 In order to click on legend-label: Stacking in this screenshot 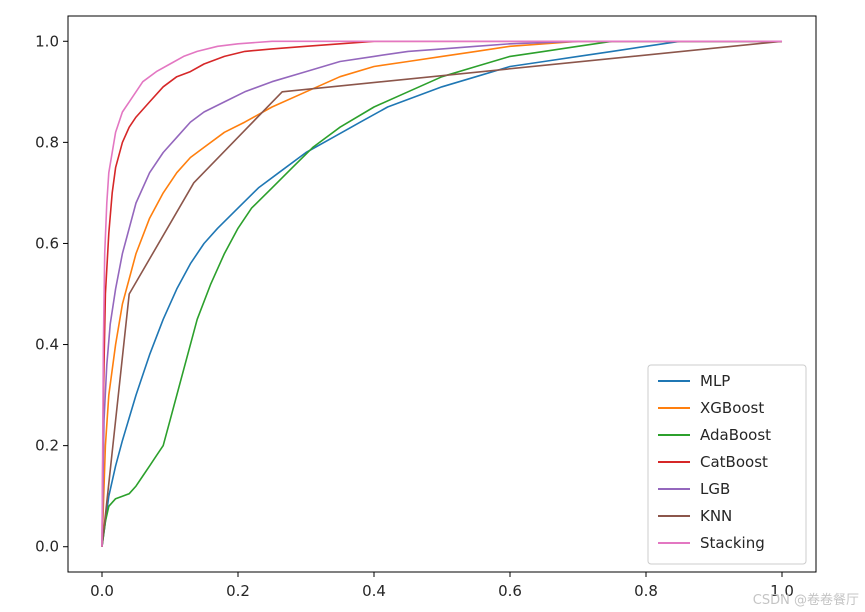, I will do `click(732, 543)`.